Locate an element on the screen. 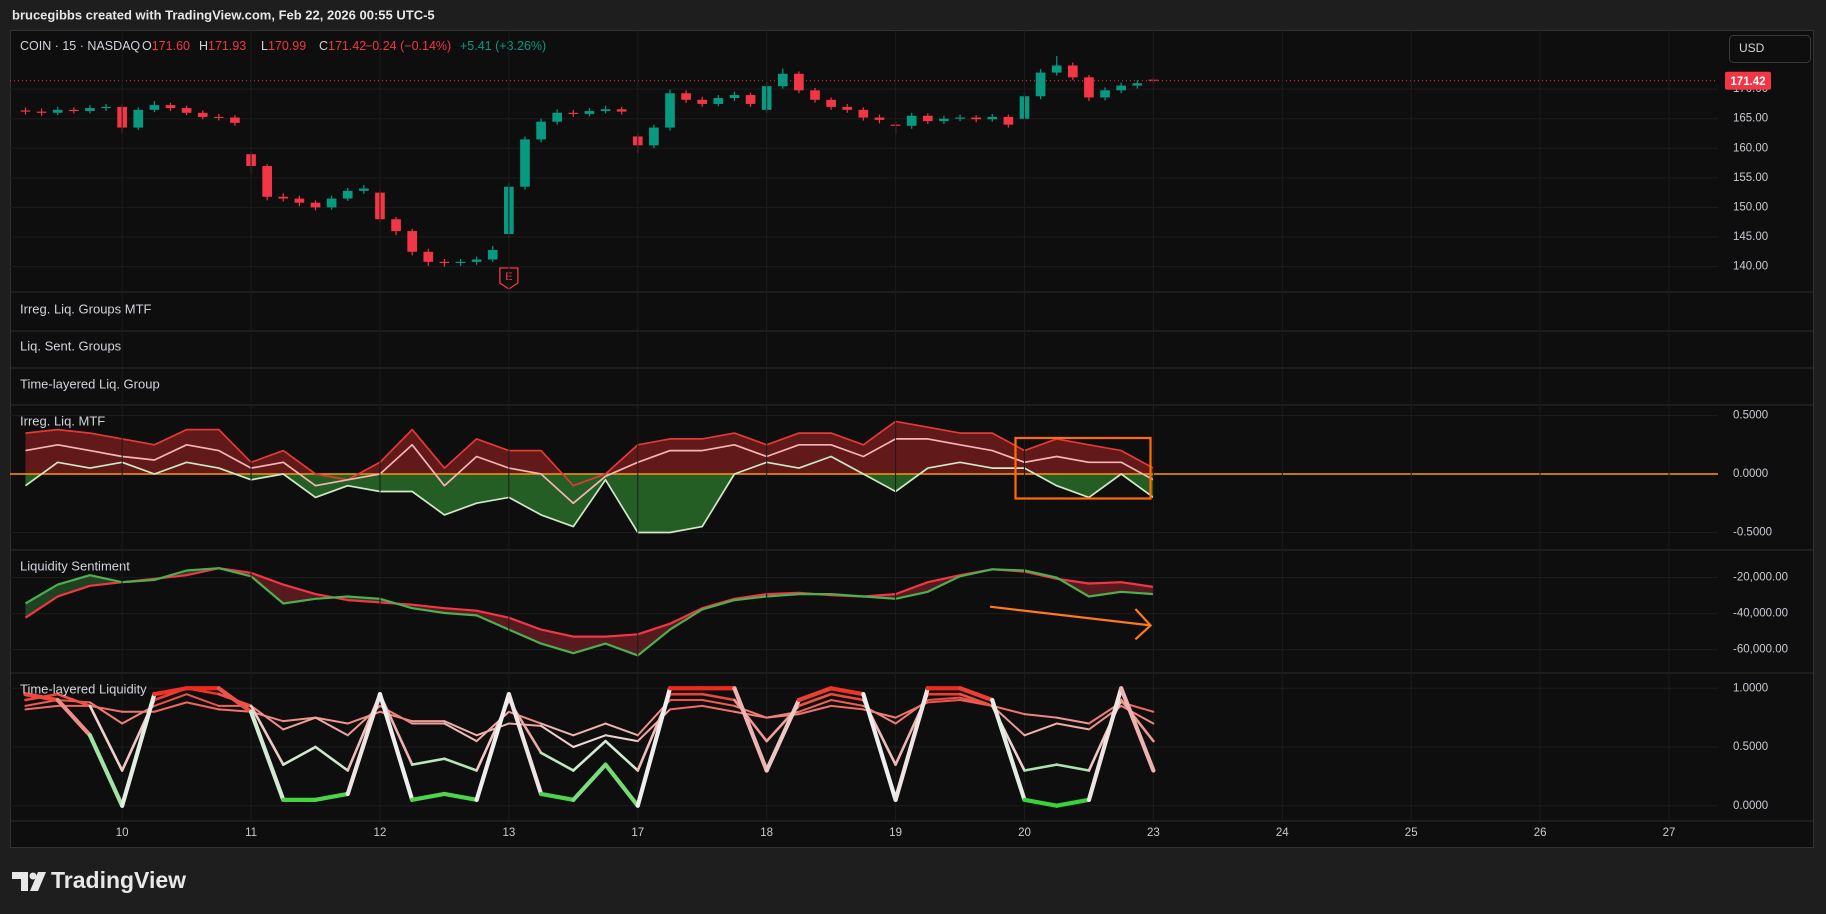  legend-key: C is located at coordinates (323, 46).